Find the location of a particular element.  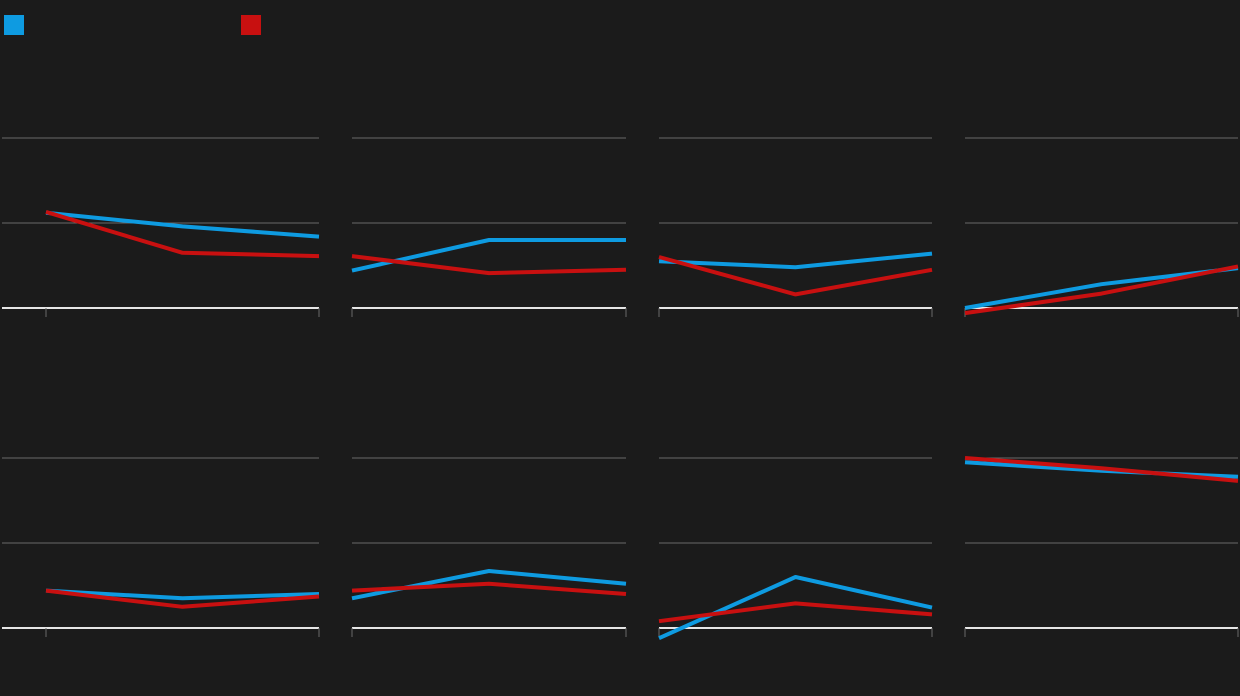

legend-item-series-a is located at coordinates (18, 25).